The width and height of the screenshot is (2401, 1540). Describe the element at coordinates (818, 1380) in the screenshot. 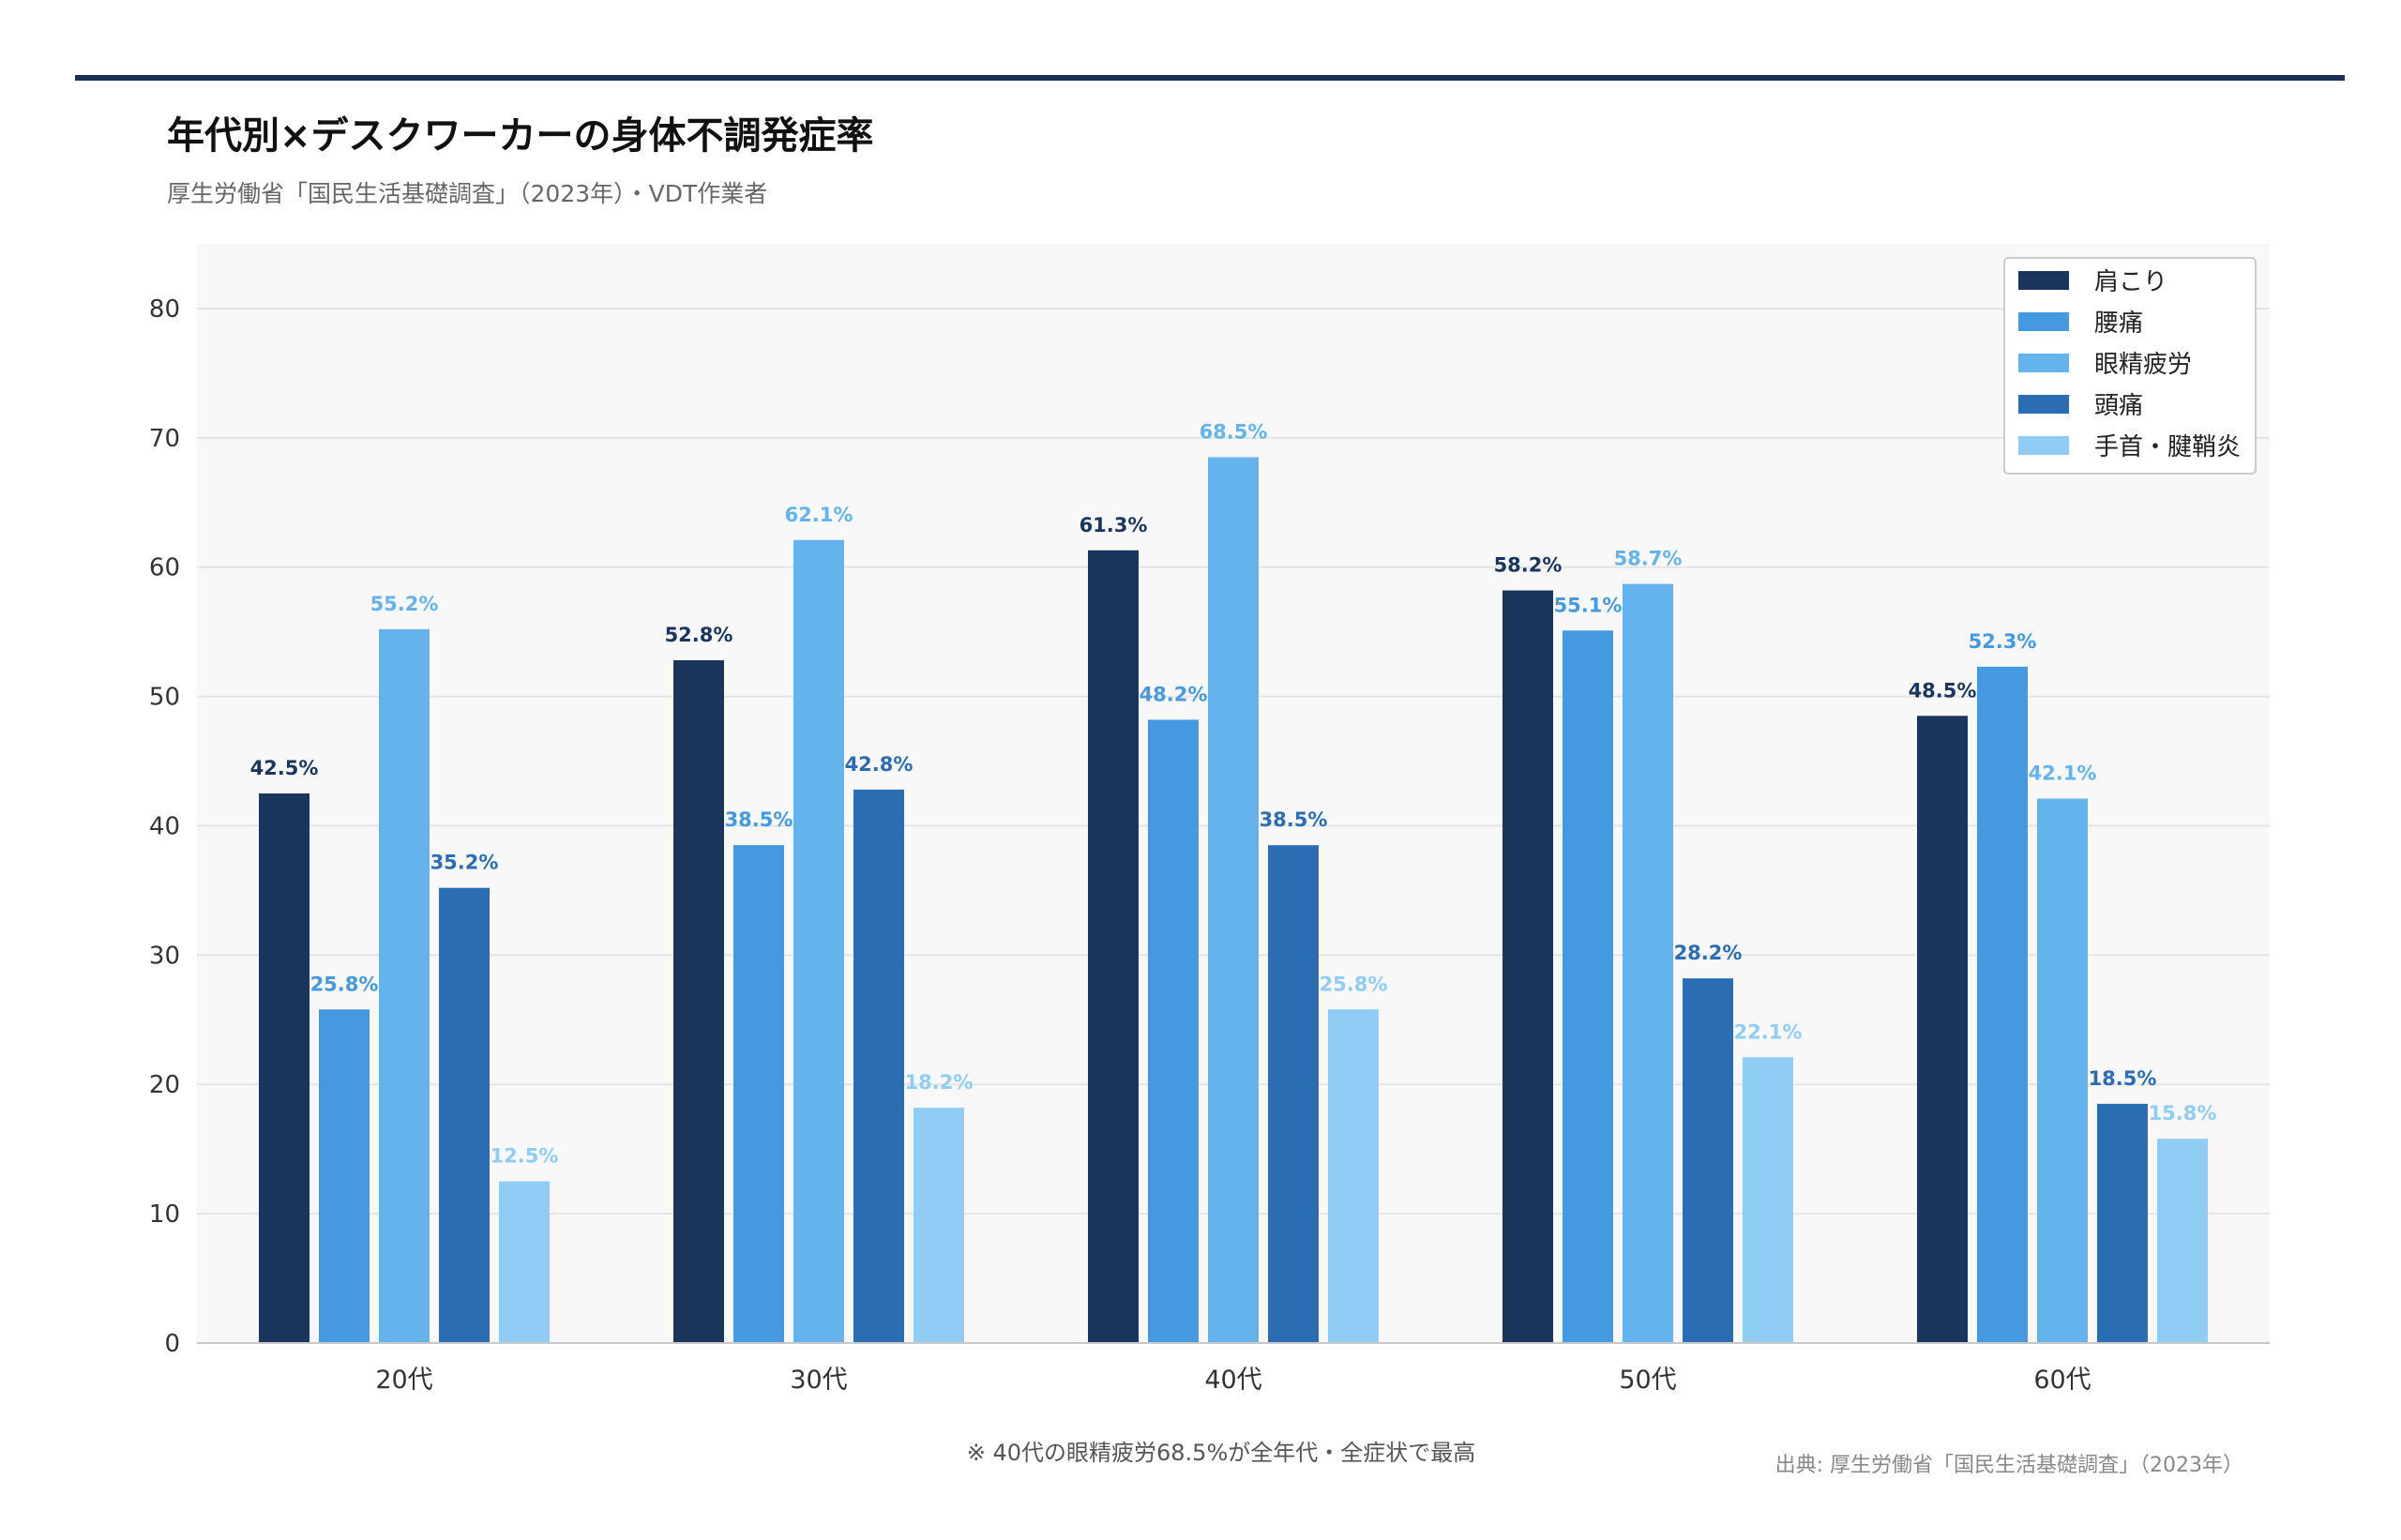

I see `x-tick-label: 30代` at that location.